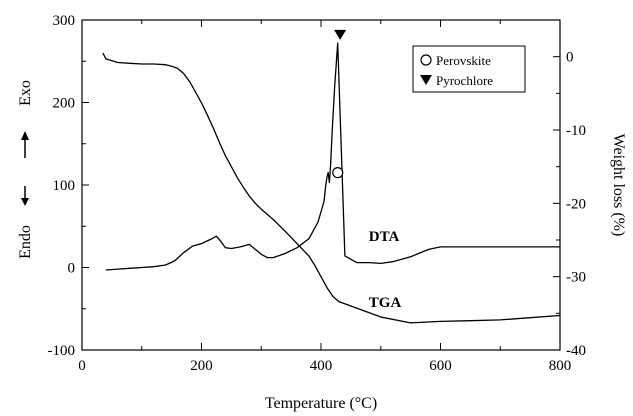 The image size is (633, 416). I want to click on exo-arrow-head, so click(25, 135).